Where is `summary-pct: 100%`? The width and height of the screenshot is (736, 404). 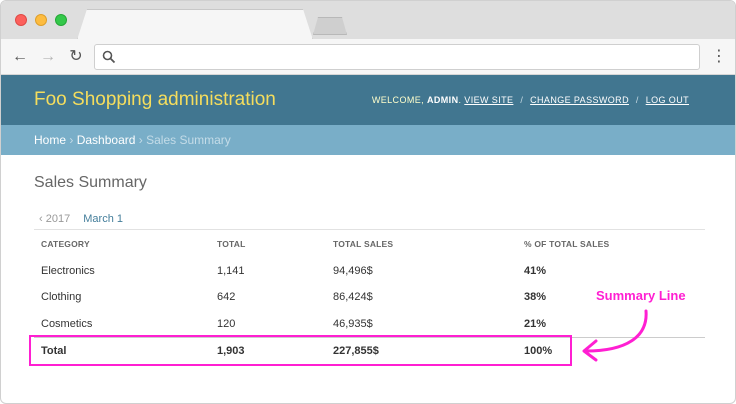 summary-pct: 100% is located at coordinates (611, 350).